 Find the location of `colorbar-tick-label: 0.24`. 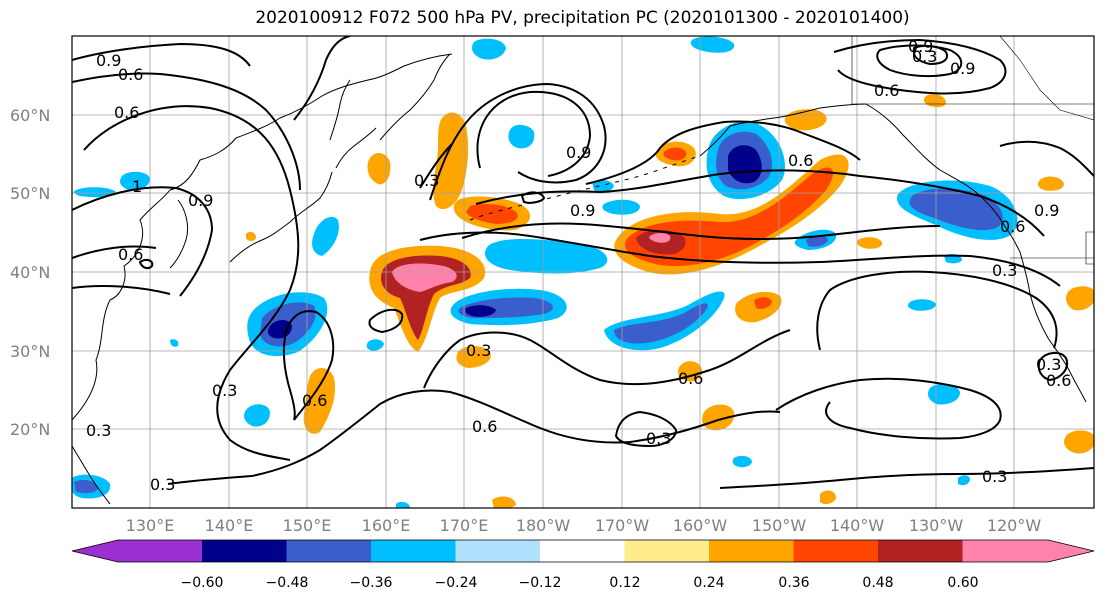

colorbar-tick-label: 0.24 is located at coordinates (708, 583).